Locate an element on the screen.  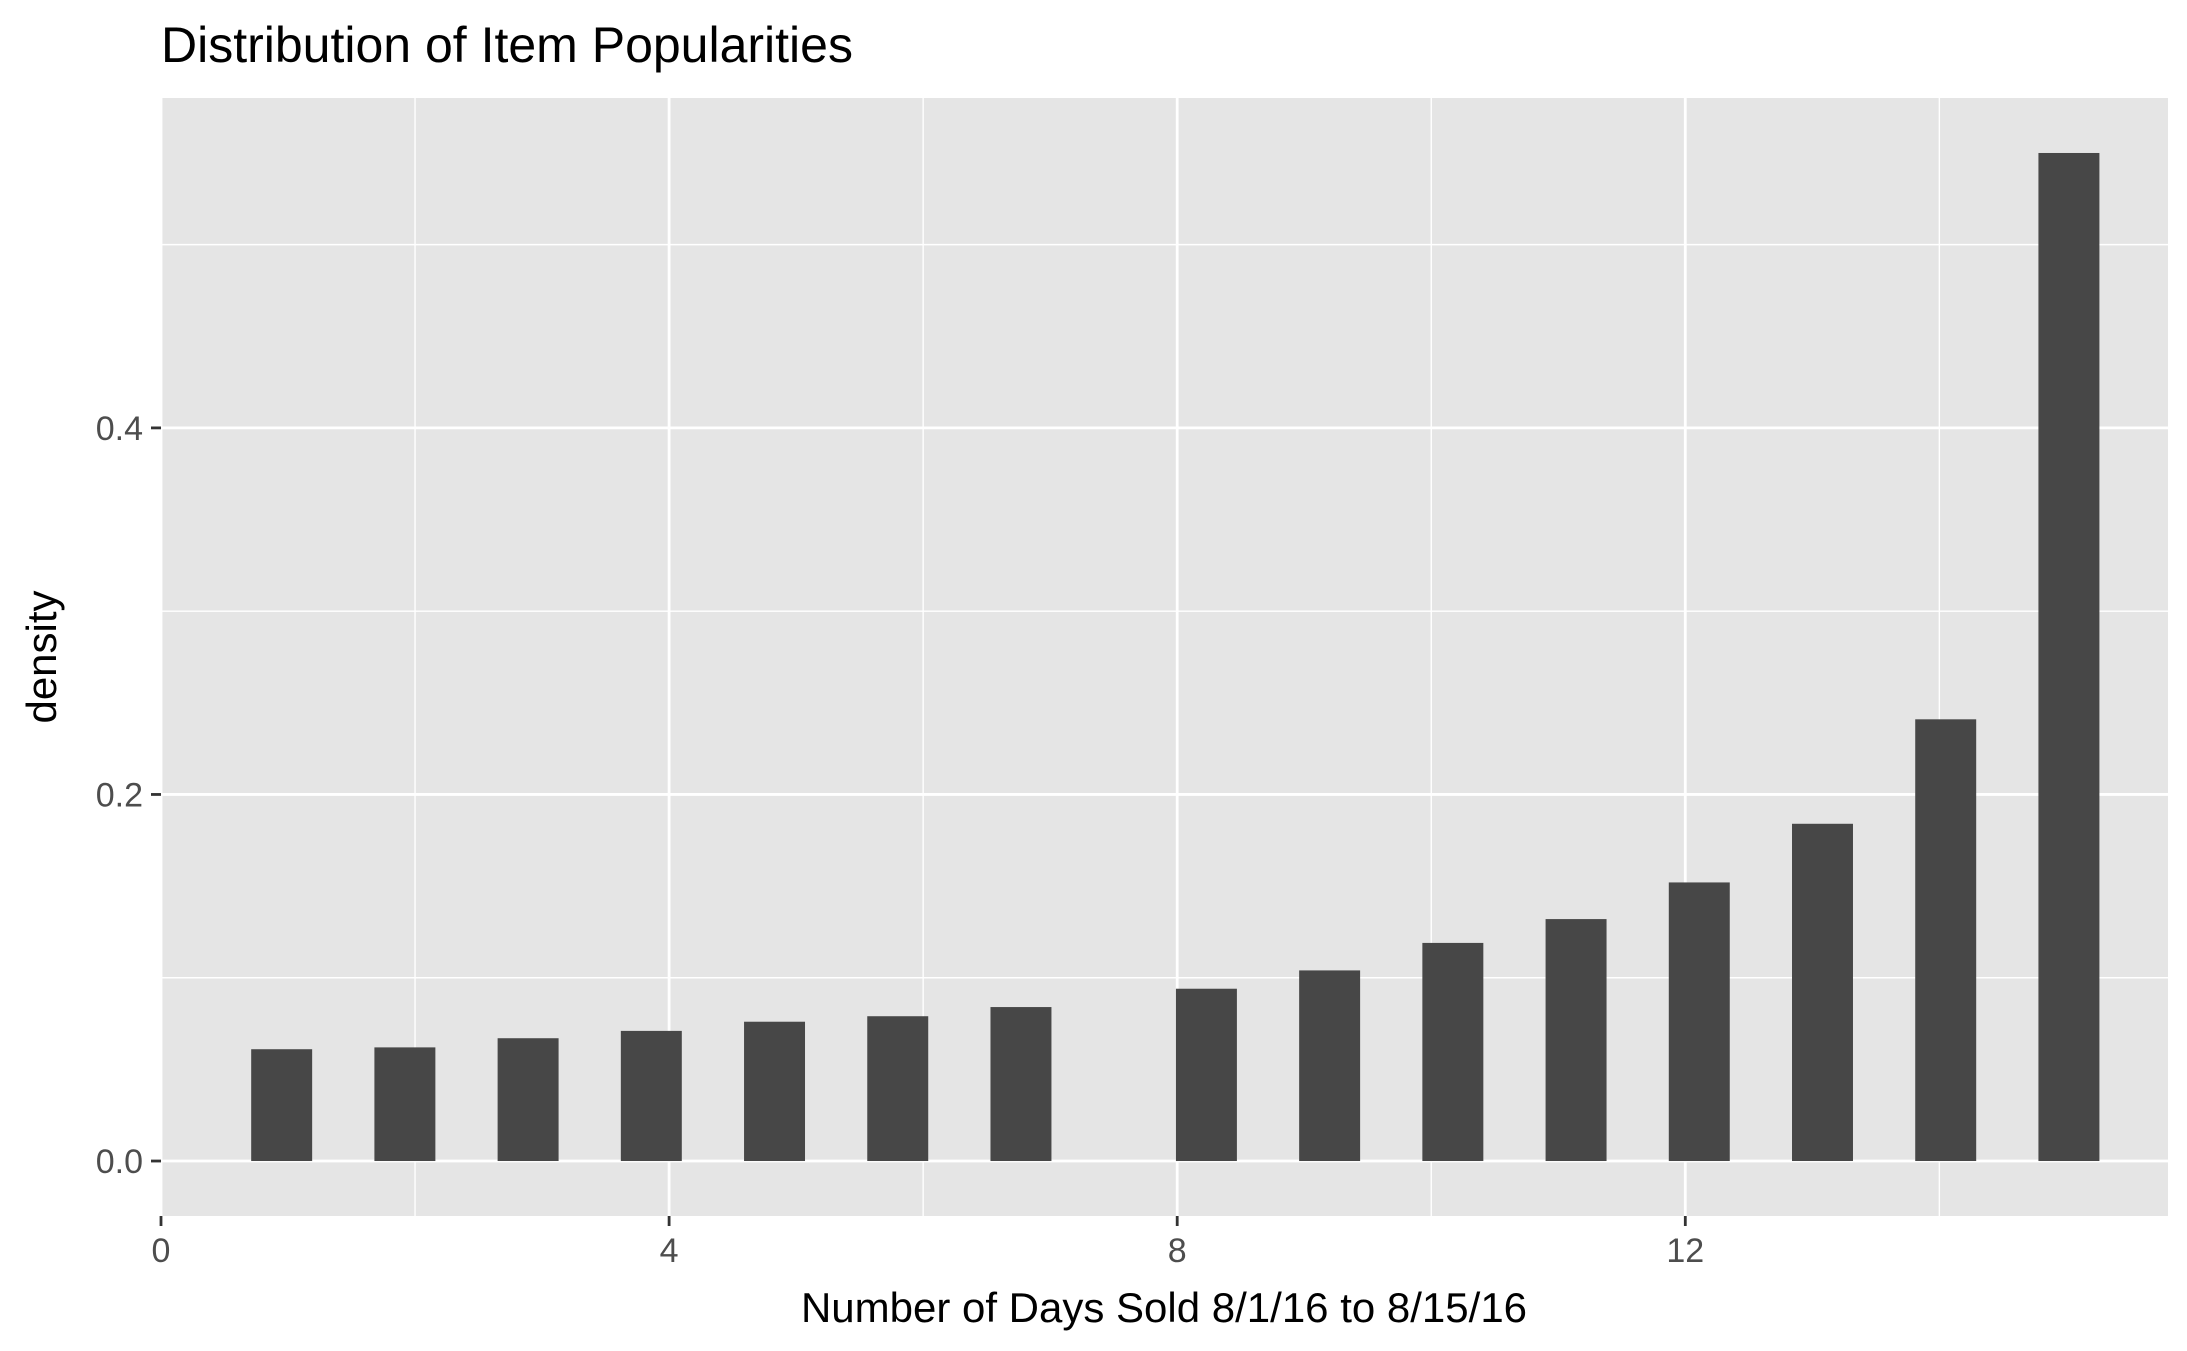
x-tick-label: 0 is located at coordinates (161, 1251).